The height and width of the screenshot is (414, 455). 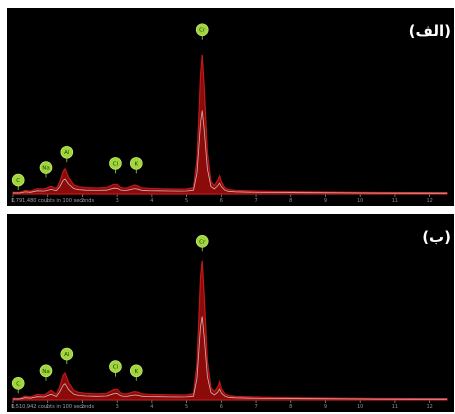 I want to click on panel-label-a: (الف), so click(x=429, y=31).